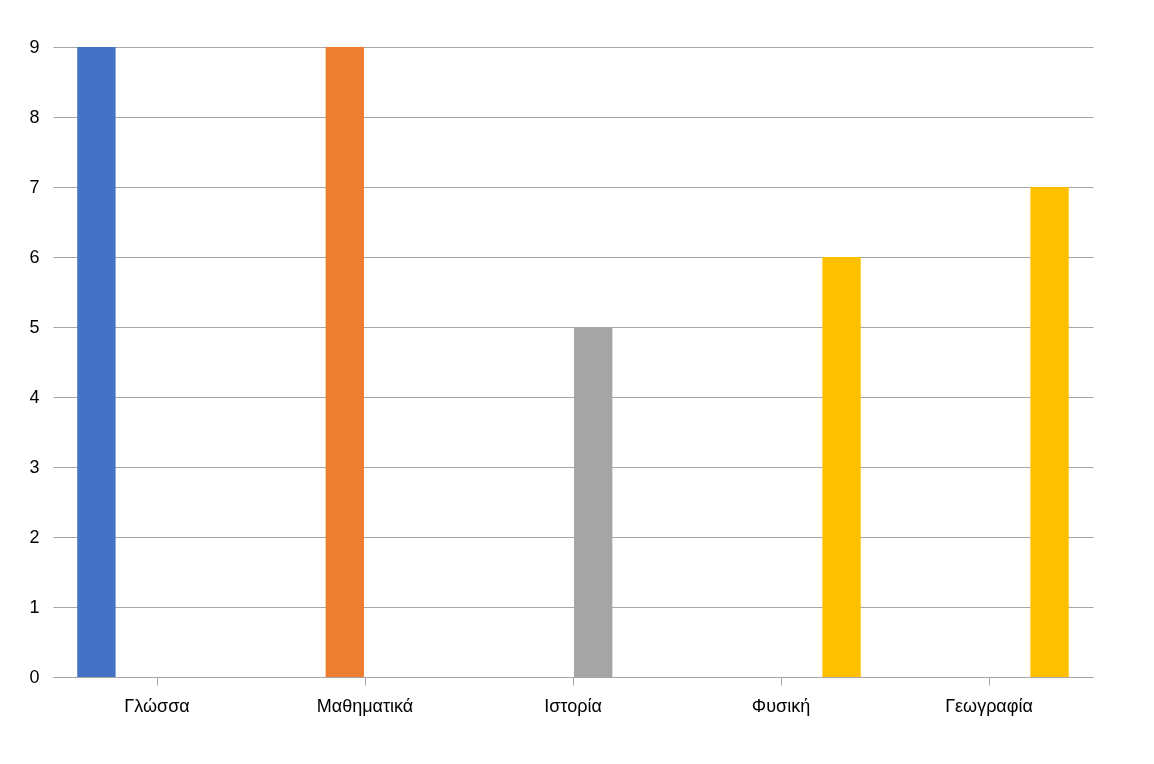  I want to click on y-tick-label: 1, so click(34, 606).